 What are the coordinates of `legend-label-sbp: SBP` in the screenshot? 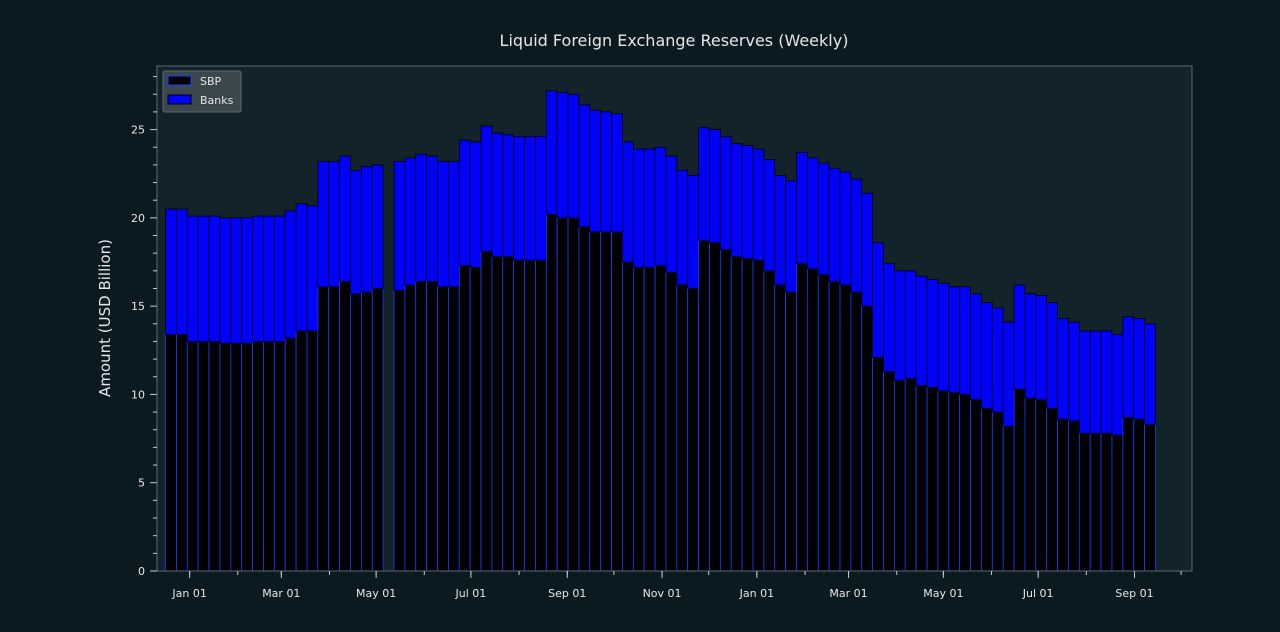 It's located at (211, 81).